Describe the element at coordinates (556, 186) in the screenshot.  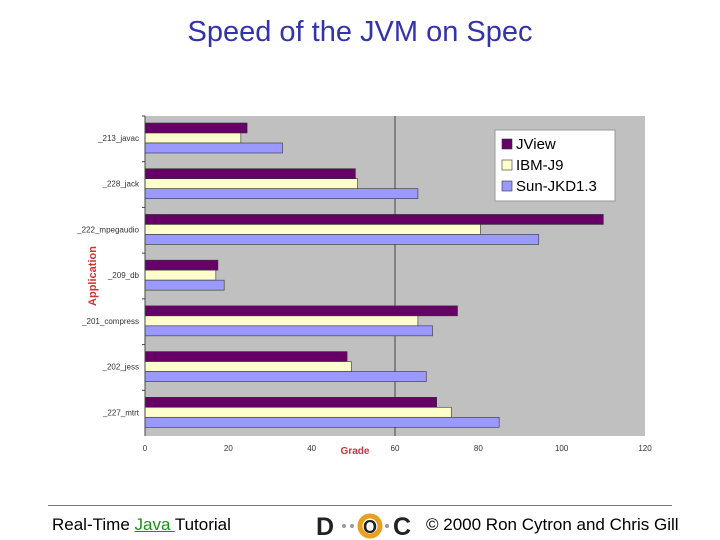
I see `legend-label: Sun-JKD1.3` at that location.